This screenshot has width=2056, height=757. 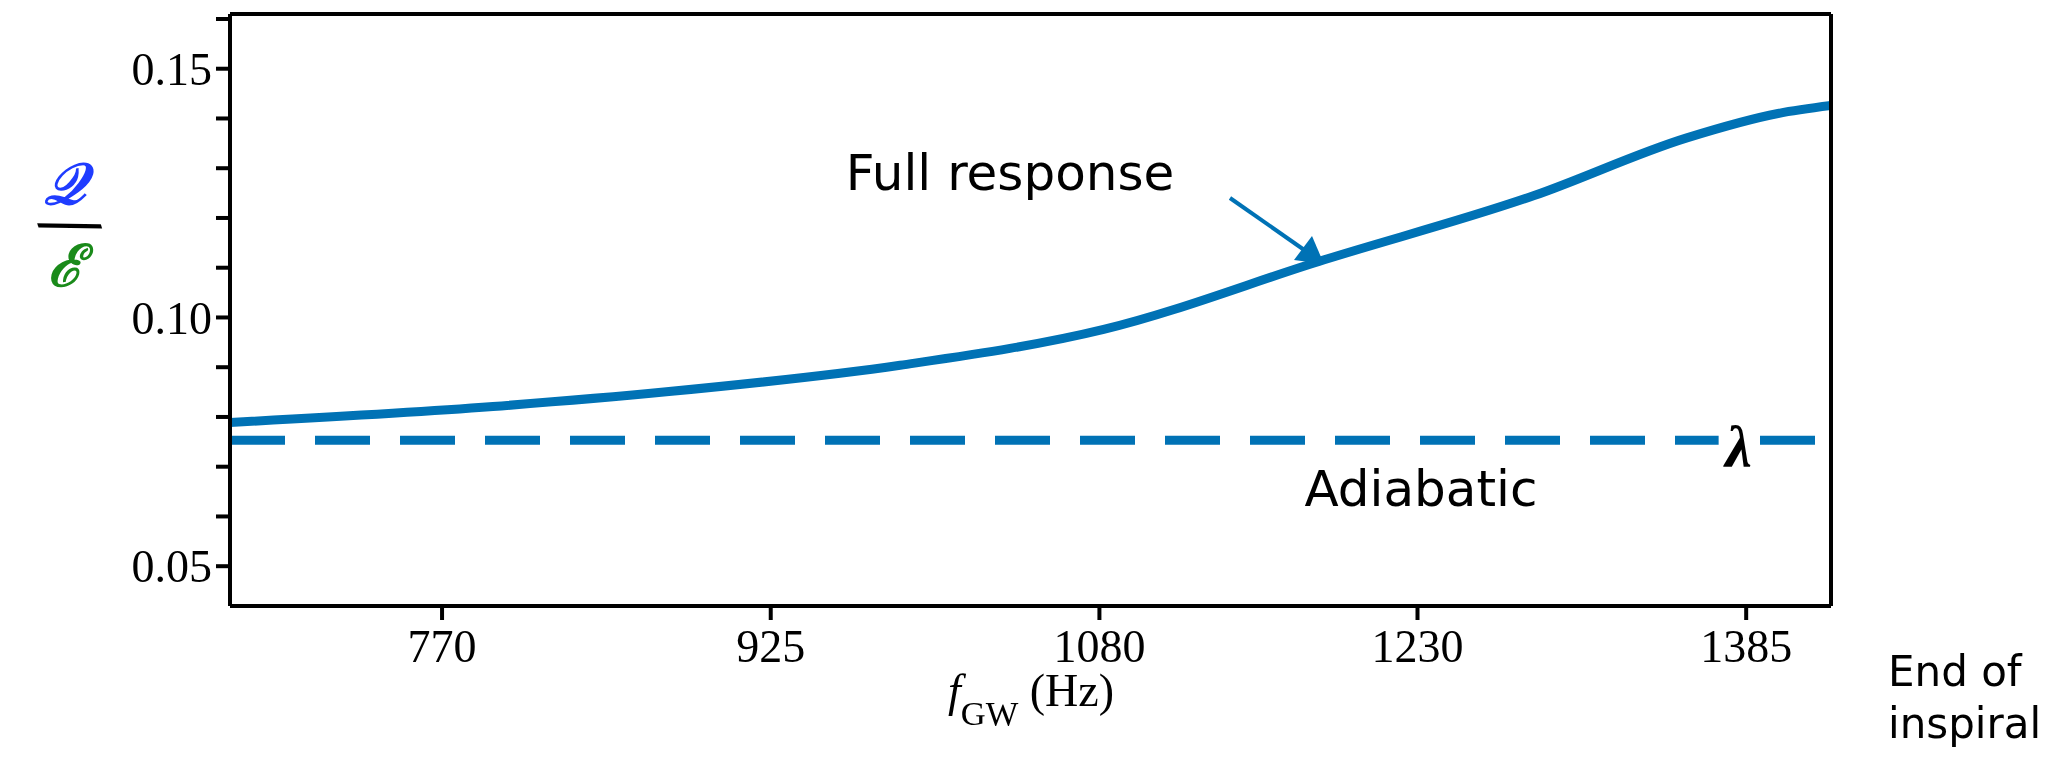 I want to click on text: End of inspiral, so click(x=1965, y=697).